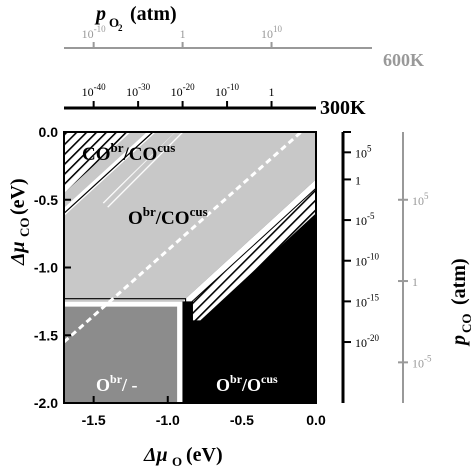  I want to click on po2-title-subsub: 2, so click(120, 28).